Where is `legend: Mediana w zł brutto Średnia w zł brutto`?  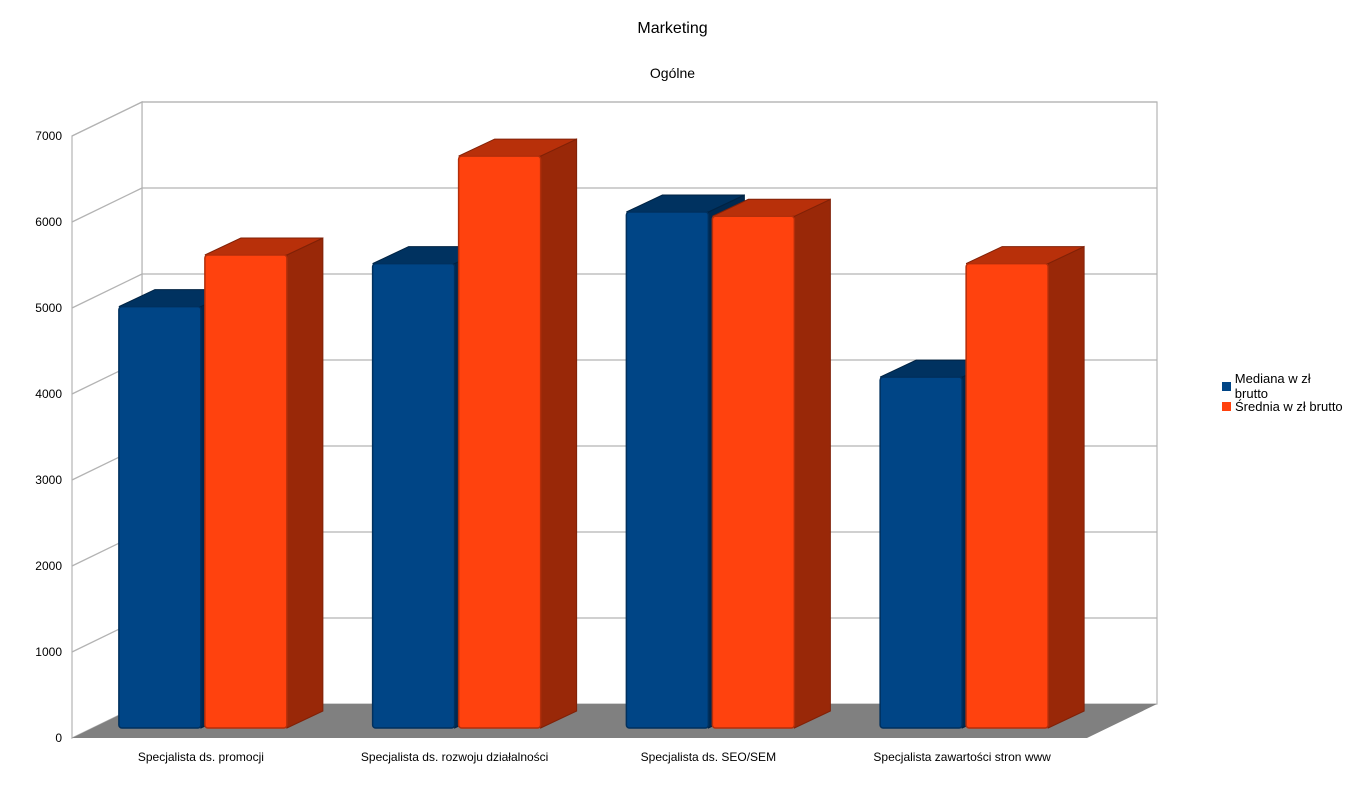
legend: Mediana w zł brutto Średnia w zł brutto is located at coordinates (1283, 393).